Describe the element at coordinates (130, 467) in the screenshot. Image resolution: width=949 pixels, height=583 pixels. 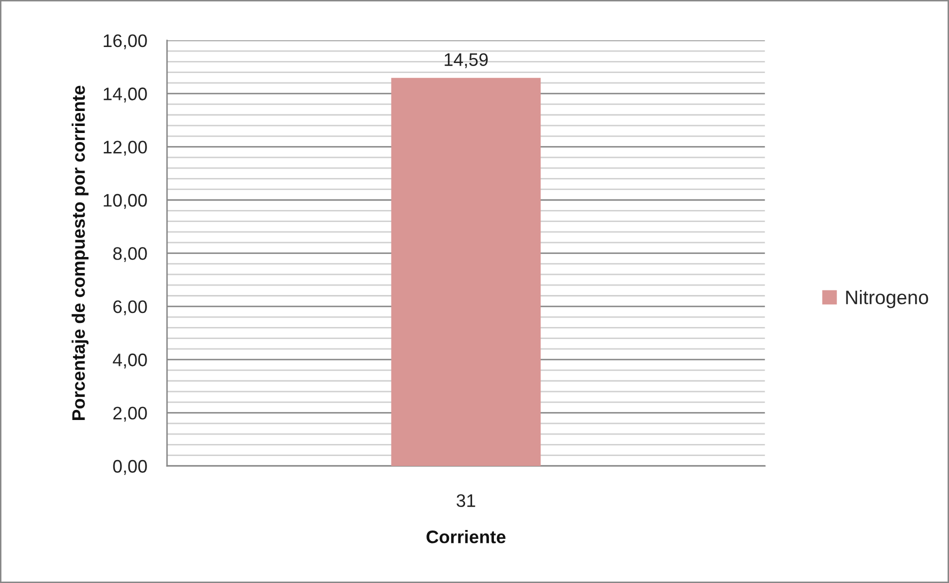
I see `y-tick-label: 0,00` at that location.